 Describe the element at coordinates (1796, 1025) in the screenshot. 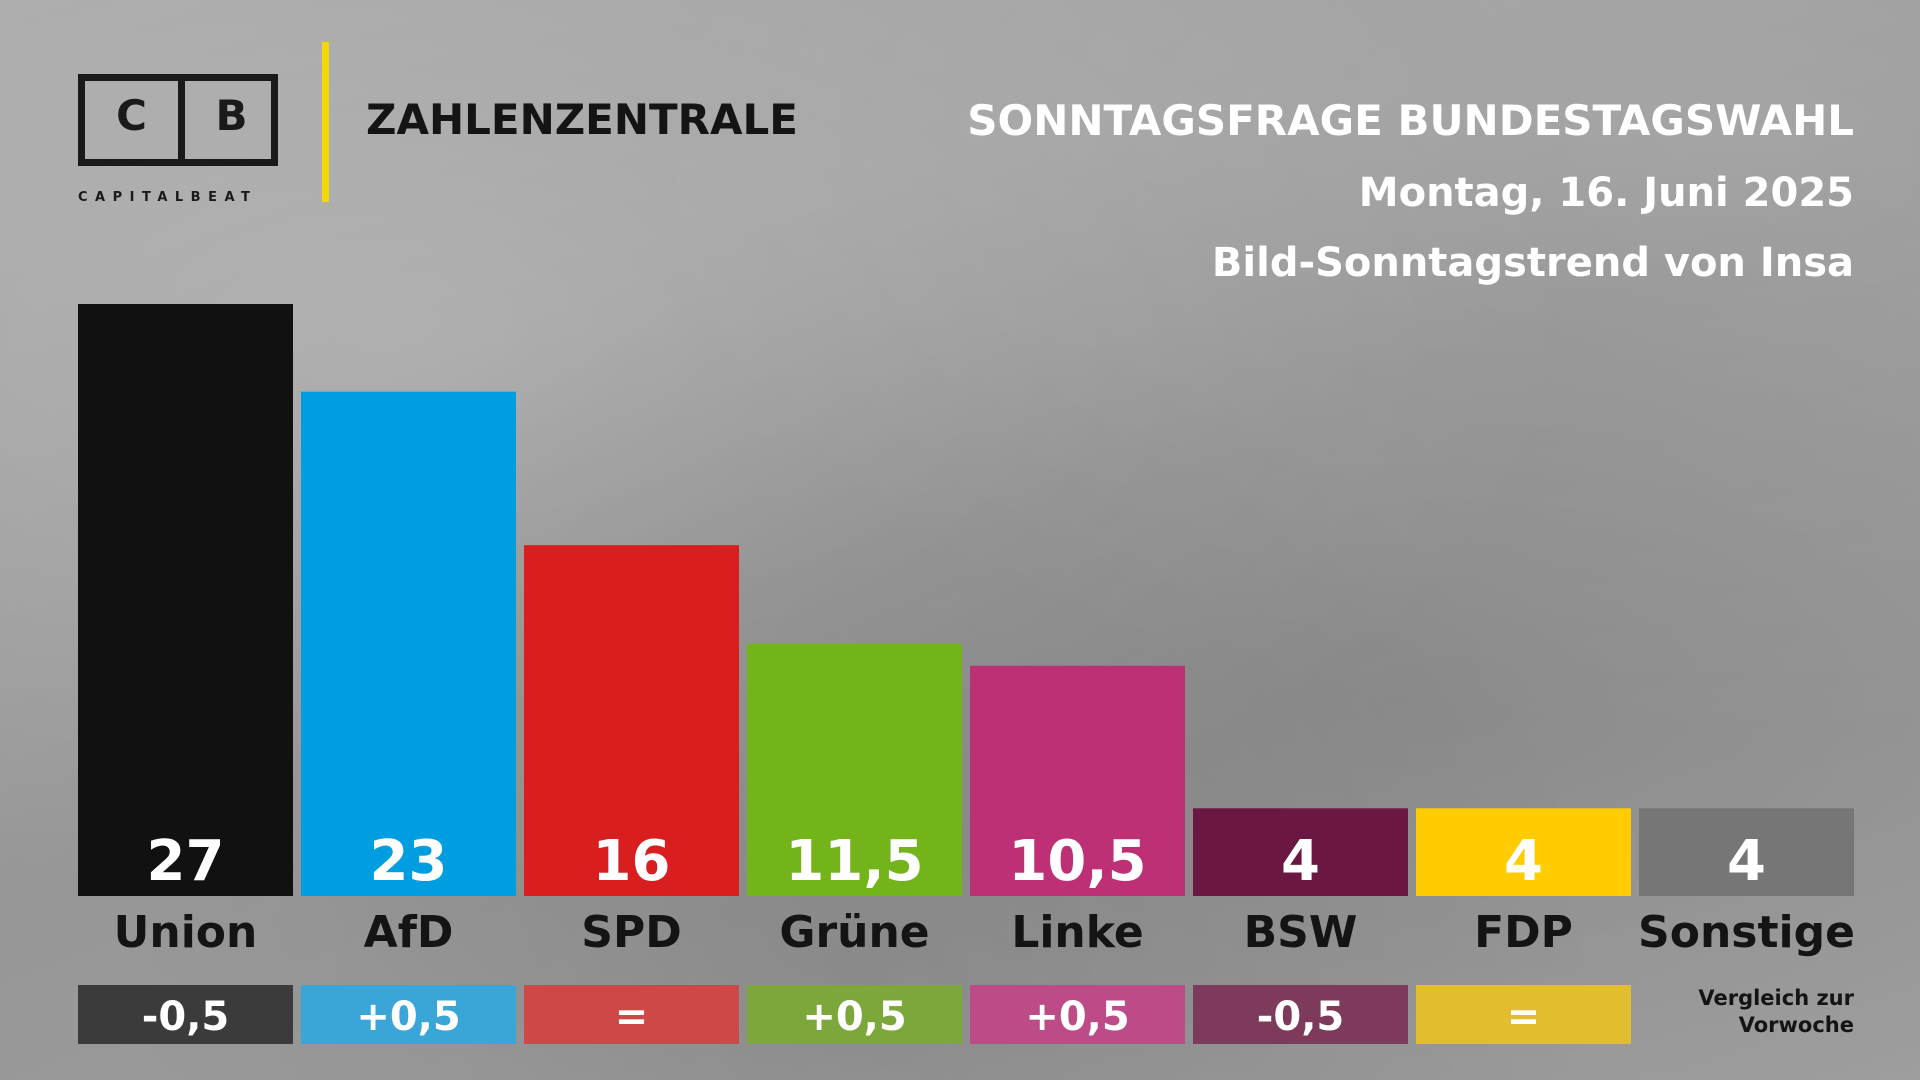

I see `comparison-note-line2: Vorwoche` at that location.